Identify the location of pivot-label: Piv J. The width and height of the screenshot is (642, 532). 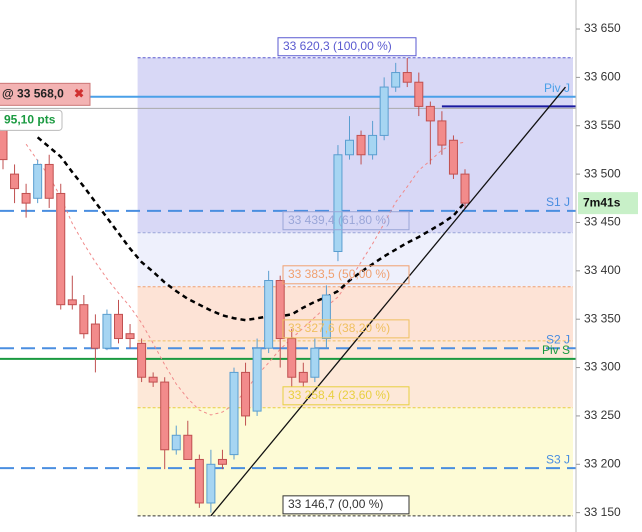
(557, 88).